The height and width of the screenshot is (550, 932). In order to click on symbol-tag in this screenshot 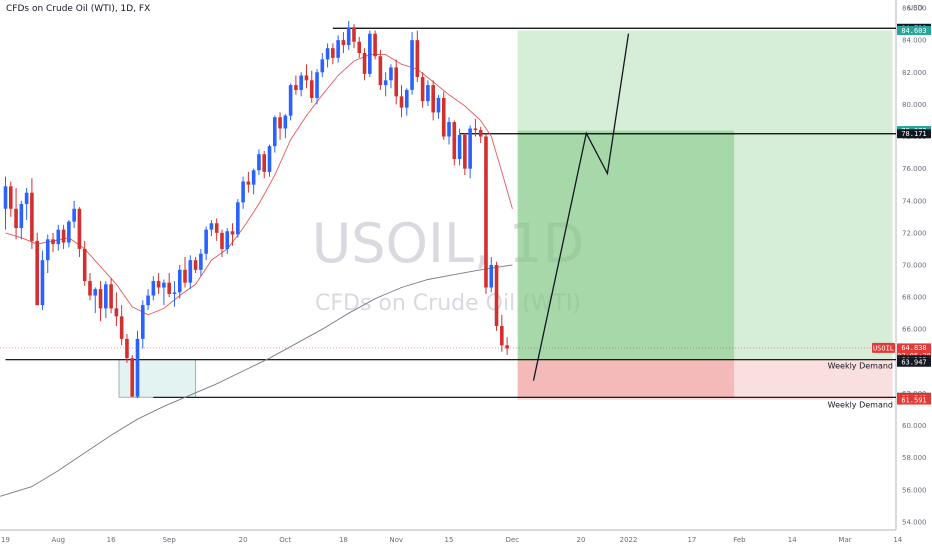, I will do `click(883, 347)`.